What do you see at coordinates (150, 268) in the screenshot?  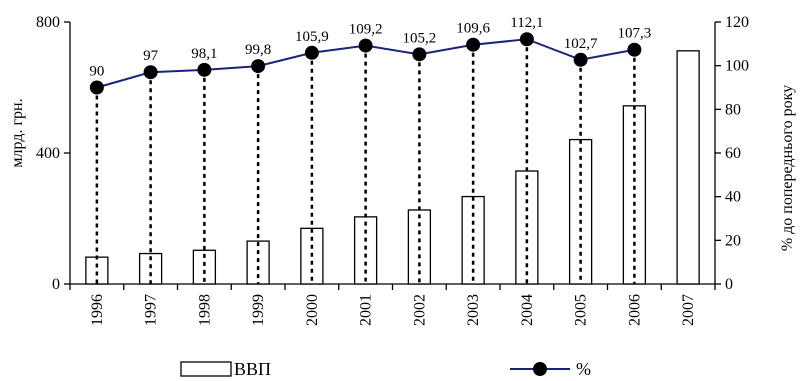 I see `bar-1997` at bounding box center [150, 268].